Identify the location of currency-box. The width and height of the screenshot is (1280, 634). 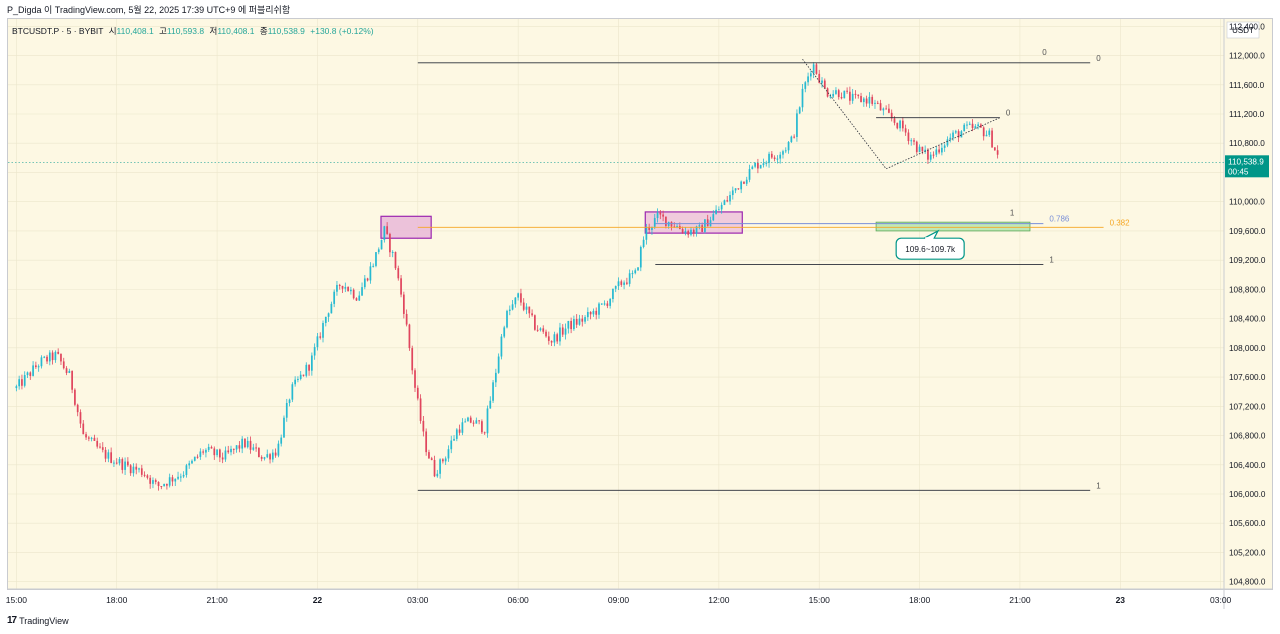
(1243, 30).